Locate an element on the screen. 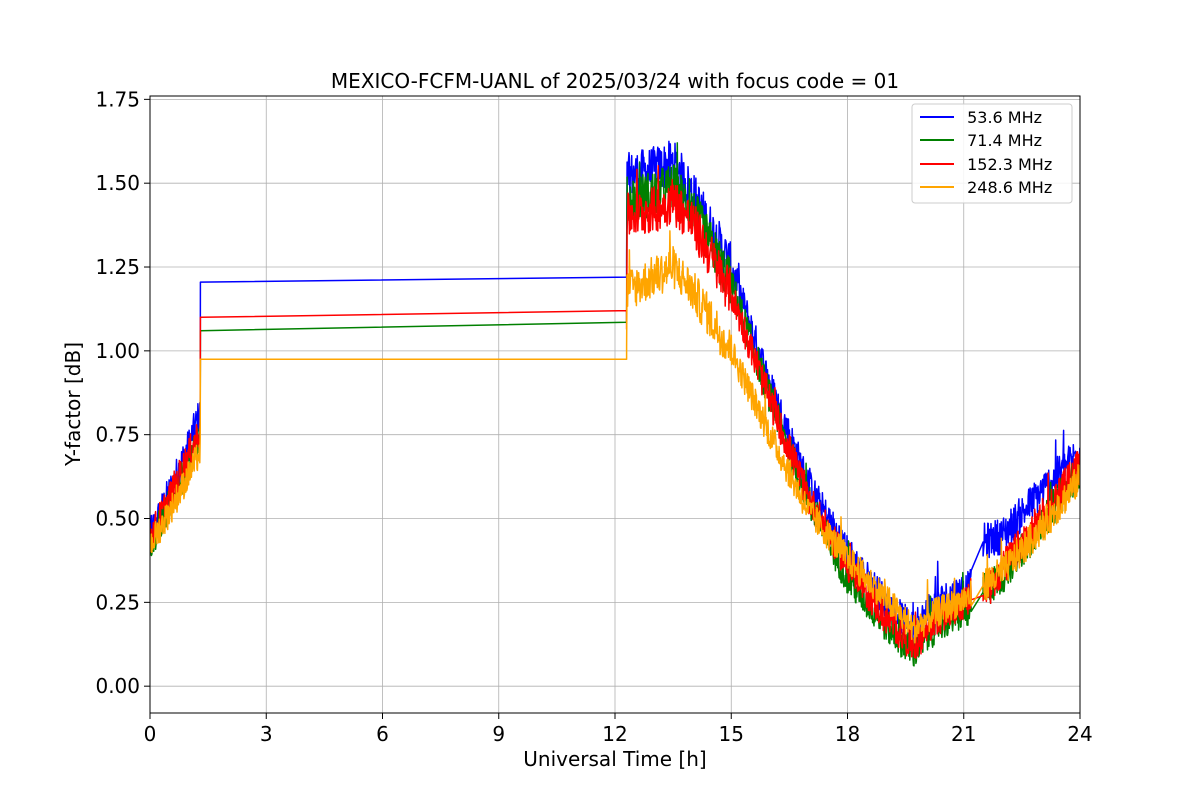  x-tick-label: 9 is located at coordinates (498, 734).